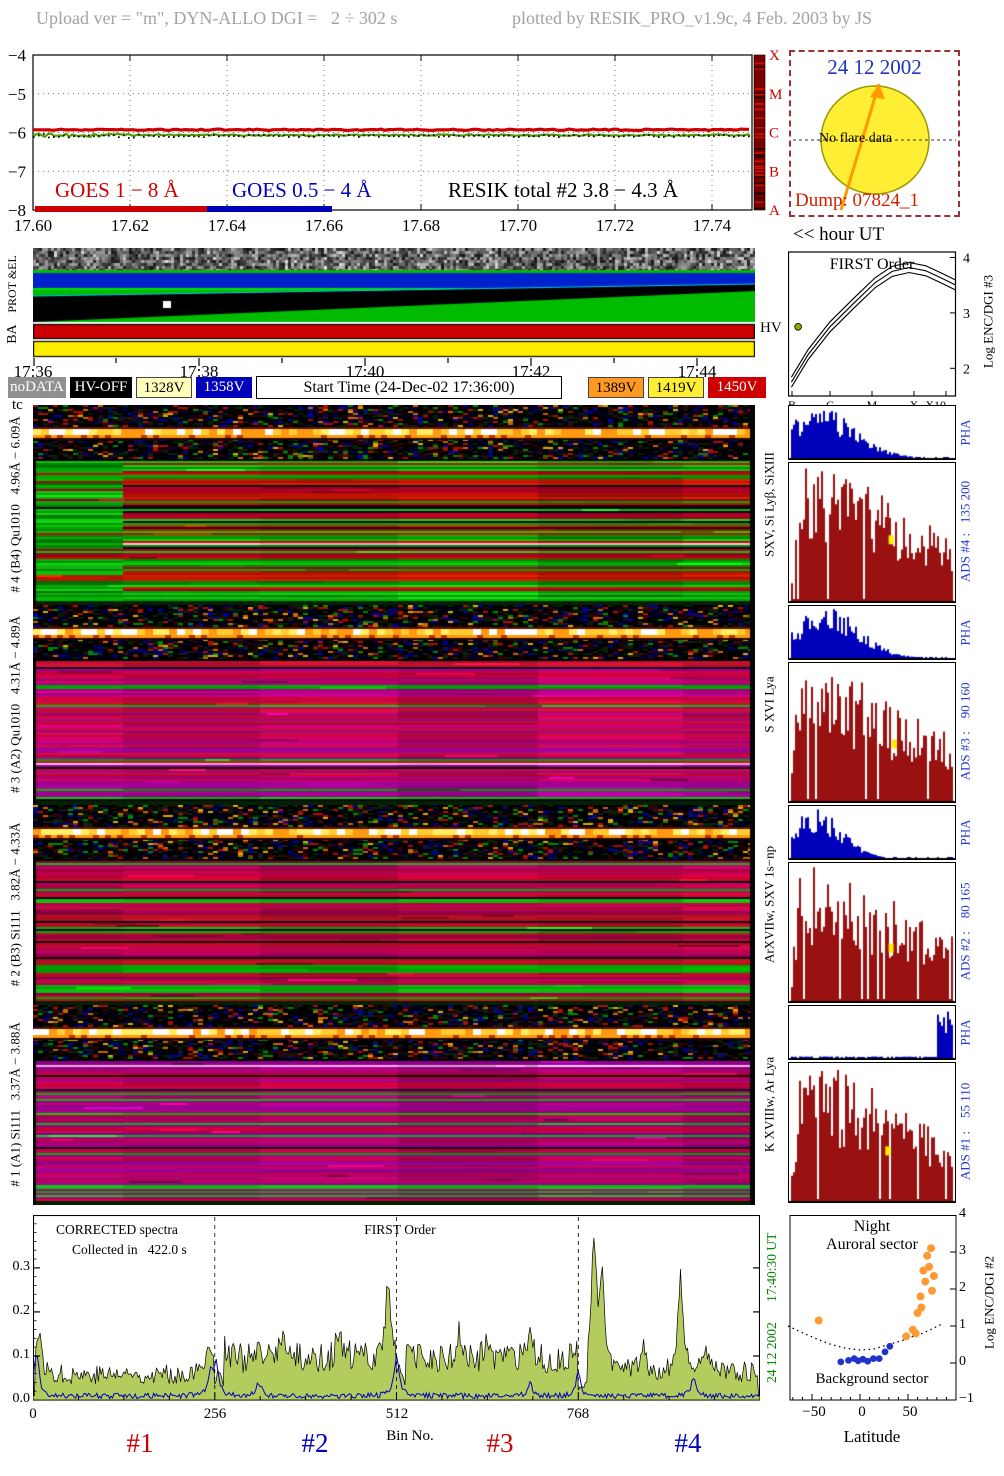 This screenshot has width=1004, height=1476. Describe the element at coordinates (857, 200) in the screenshot. I see `dump-label: Dump: 07824_1` at that location.